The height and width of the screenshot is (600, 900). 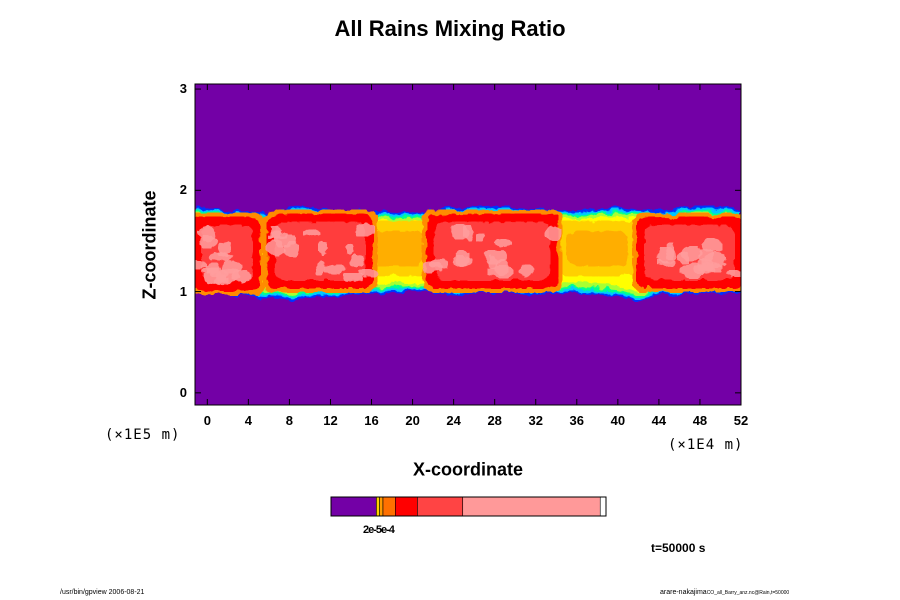 I want to click on x-tick-label: 4, so click(x=248, y=420).